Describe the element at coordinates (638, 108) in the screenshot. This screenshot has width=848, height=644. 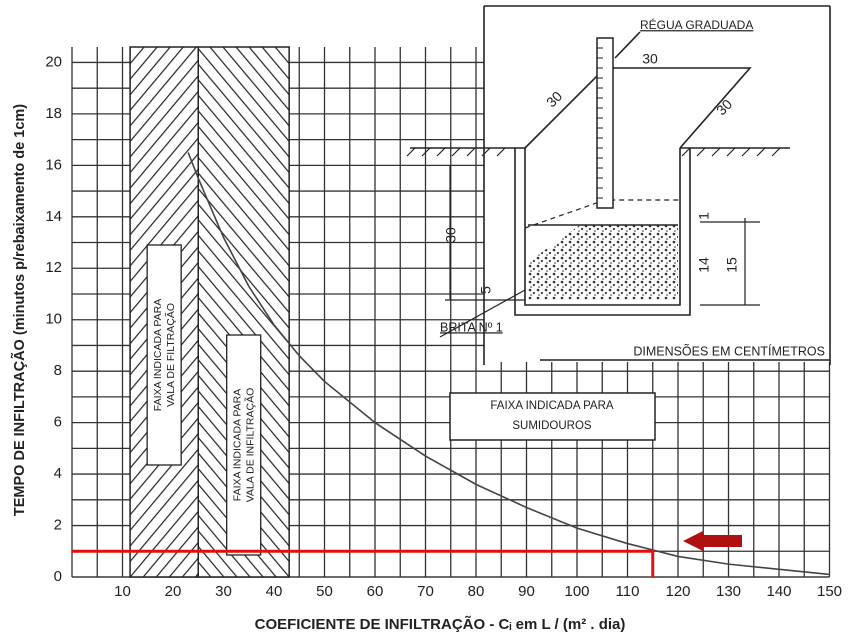
I see `pit-top` at that location.